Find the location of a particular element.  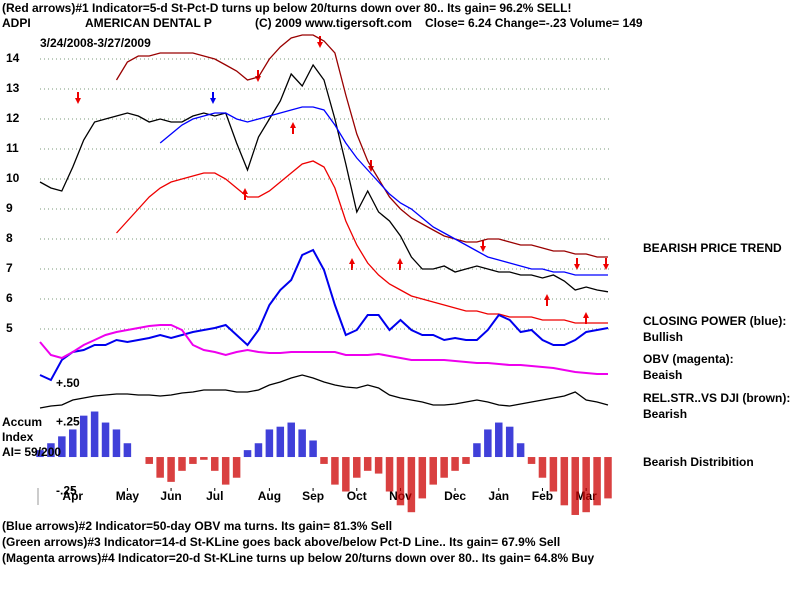

label: 3/24/2008-3/27/2009 is located at coordinates (95, 43).